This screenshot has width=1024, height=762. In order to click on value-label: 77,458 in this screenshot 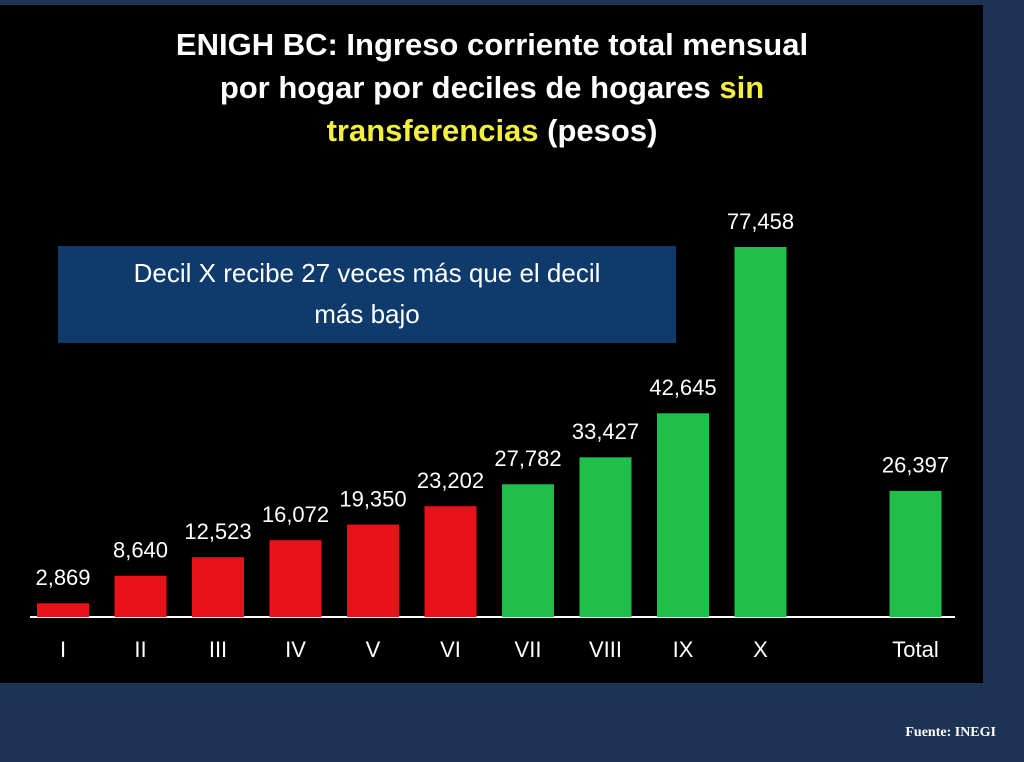, I will do `click(760, 221)`.